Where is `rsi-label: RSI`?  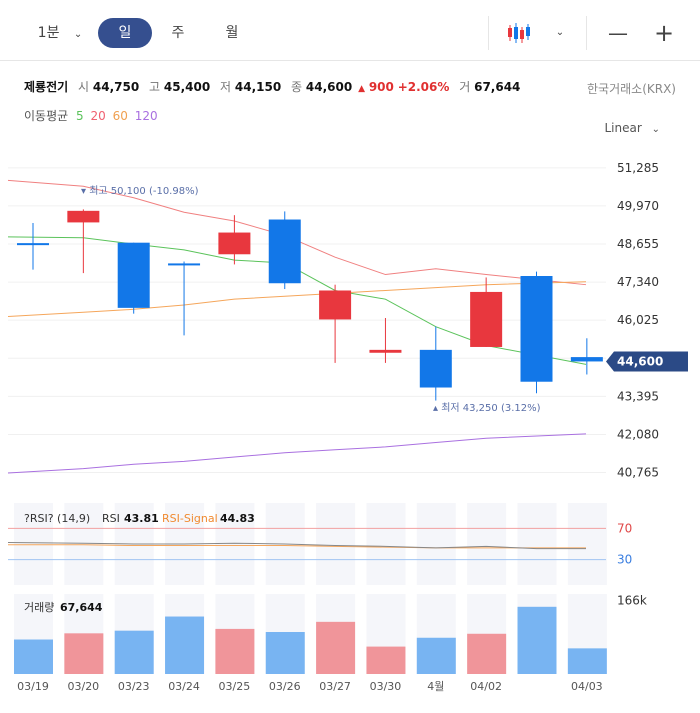
rsi-label: RSI is located at coordinates (111, 518).